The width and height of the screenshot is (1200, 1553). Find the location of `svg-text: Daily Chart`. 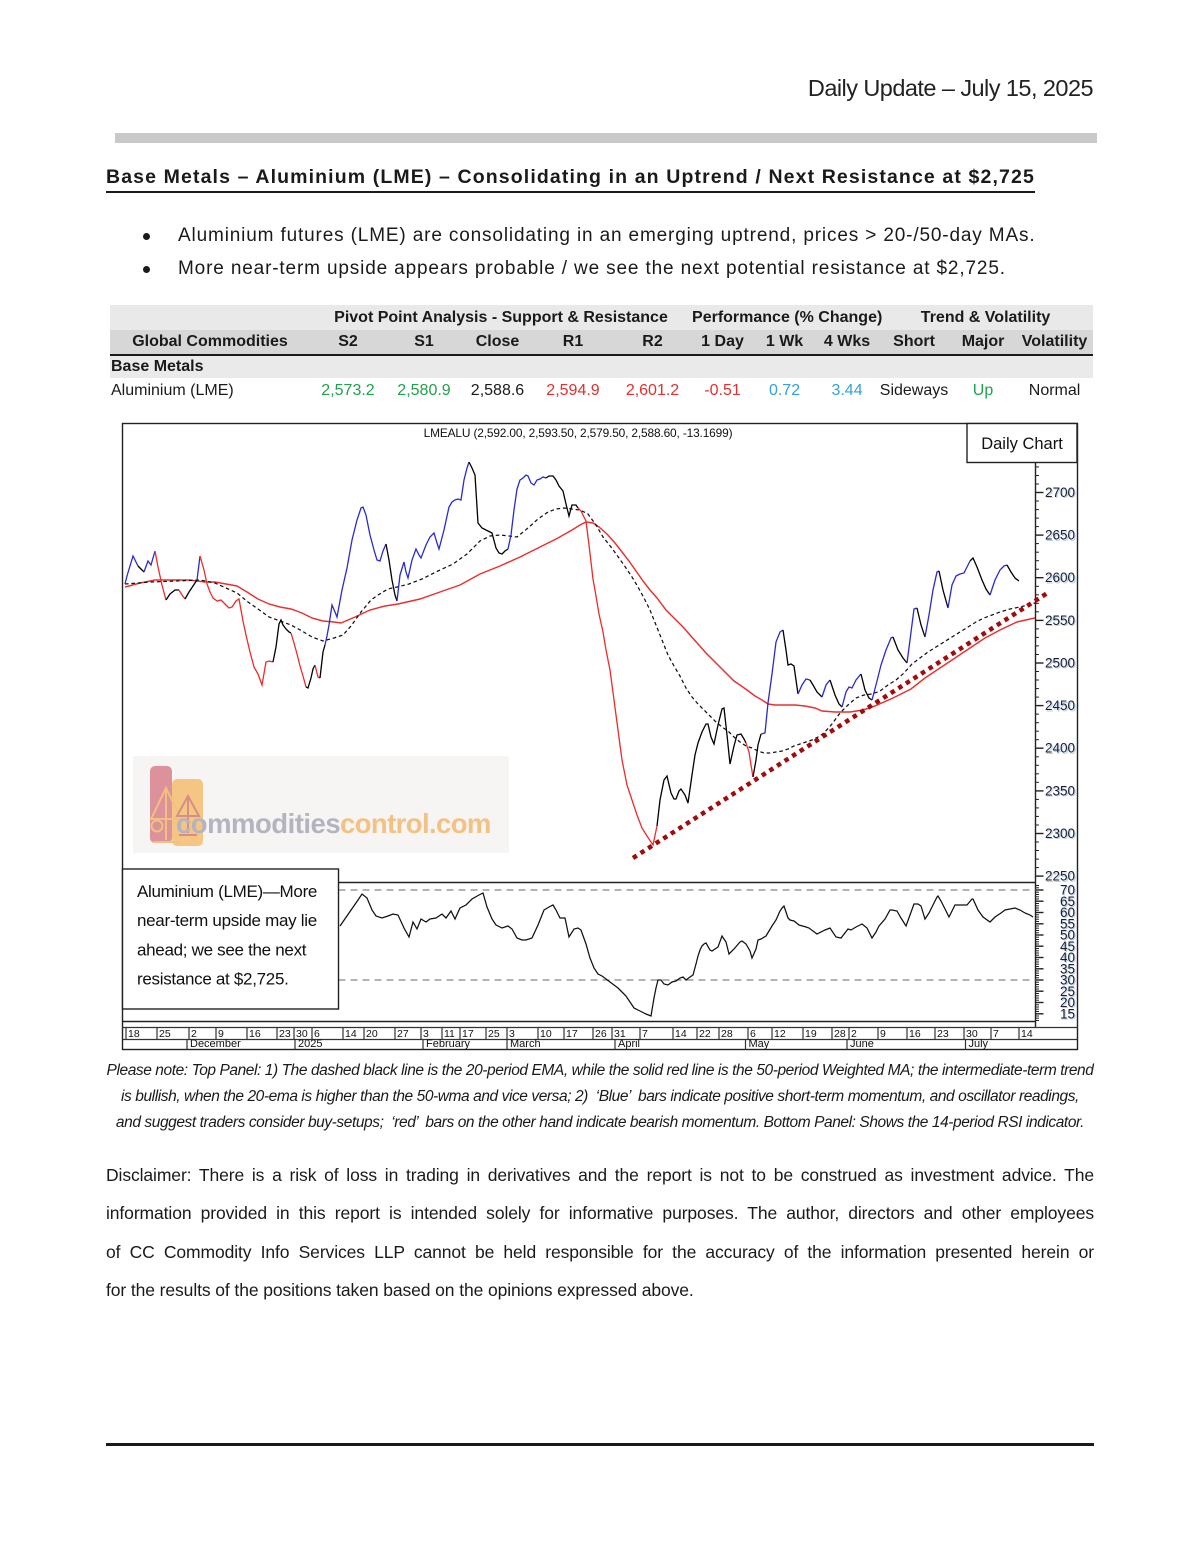

svg-text: Daily Chart is located at coordinates (1022, 444).